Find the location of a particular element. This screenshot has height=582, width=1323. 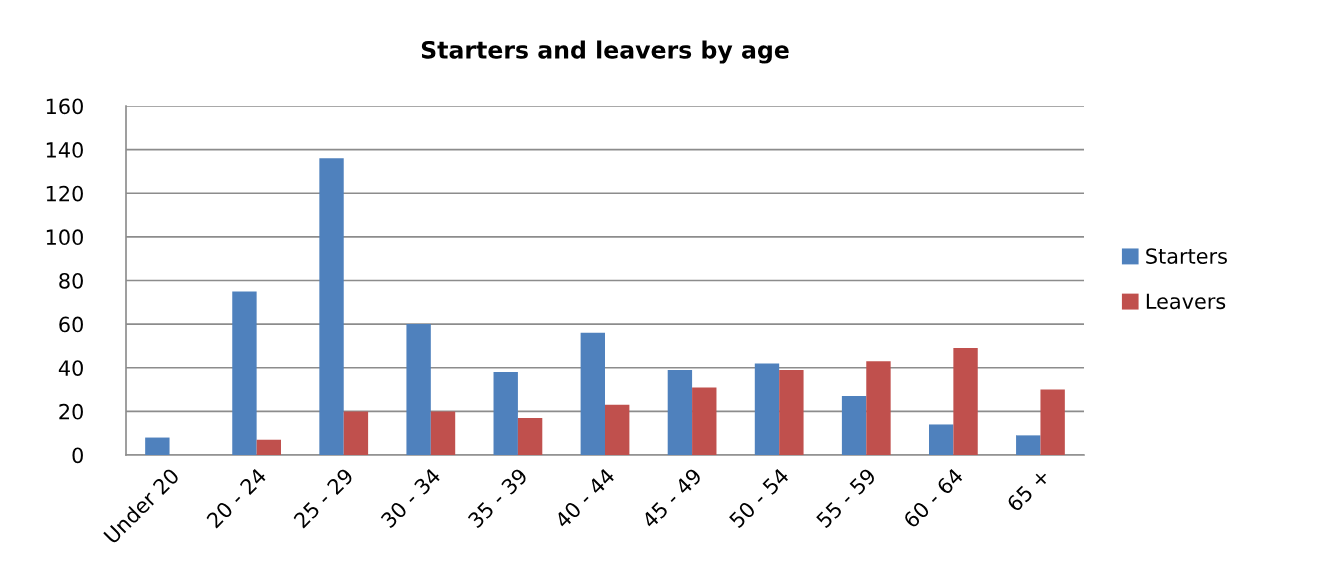

chart-title: Starters and leavers by age is located at coordinates (605, 52).